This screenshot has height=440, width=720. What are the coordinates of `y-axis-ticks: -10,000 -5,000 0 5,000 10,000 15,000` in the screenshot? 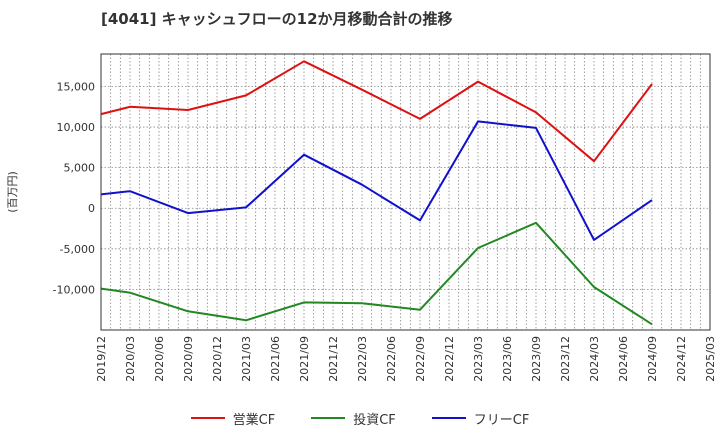 It's located at (74, 188).